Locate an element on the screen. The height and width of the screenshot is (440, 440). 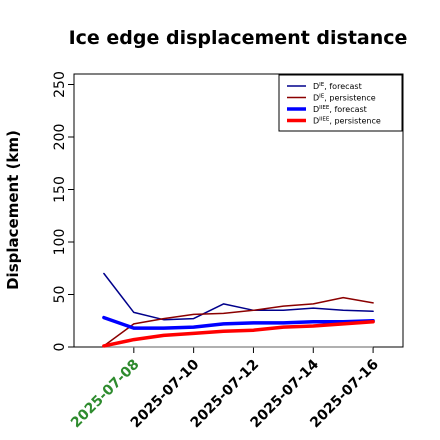
y-tick-label: 100 is located at coordinates (60, 242).